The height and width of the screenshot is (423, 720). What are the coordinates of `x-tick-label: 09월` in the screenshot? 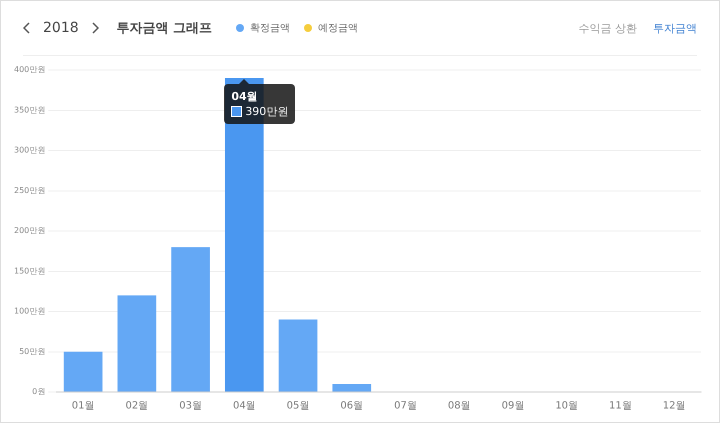 It's located at (513, 406).